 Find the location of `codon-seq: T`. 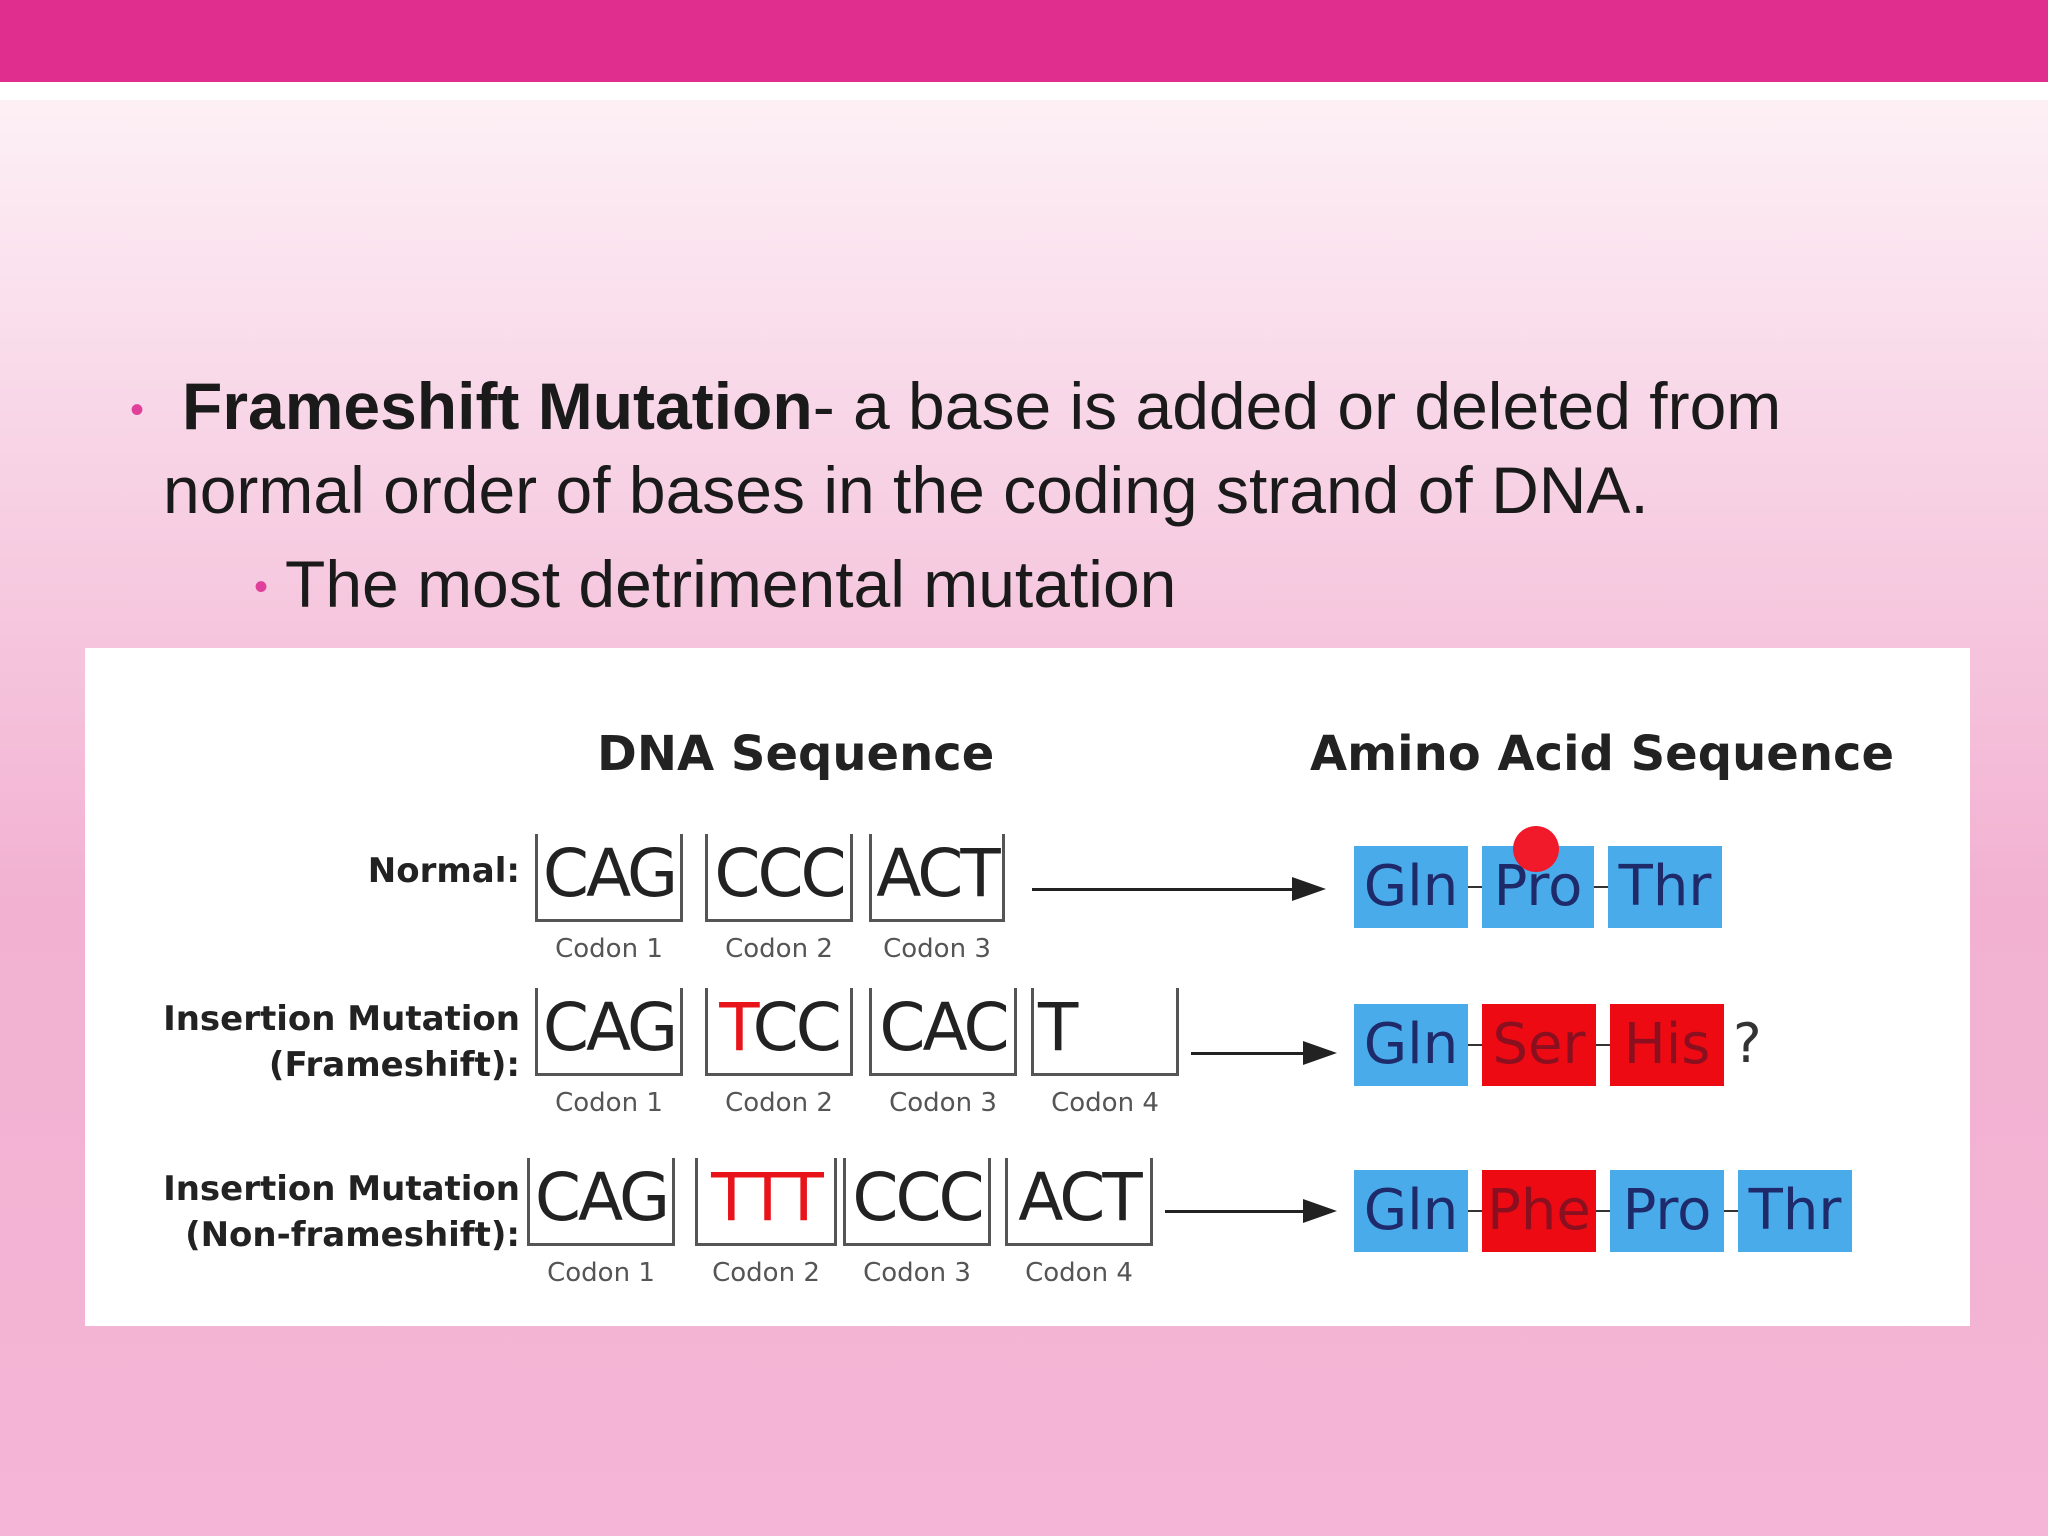

codon-seq: T is located at coordinates (1058, 1027).